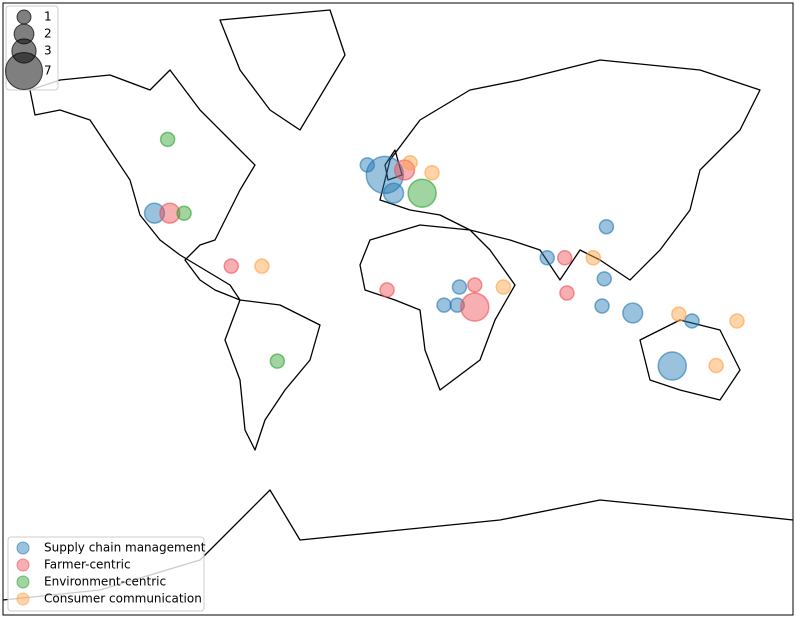  What do you see at coordinates (690, 360) in the screenshot?
I see `australia` at bounding box center [690, 360].